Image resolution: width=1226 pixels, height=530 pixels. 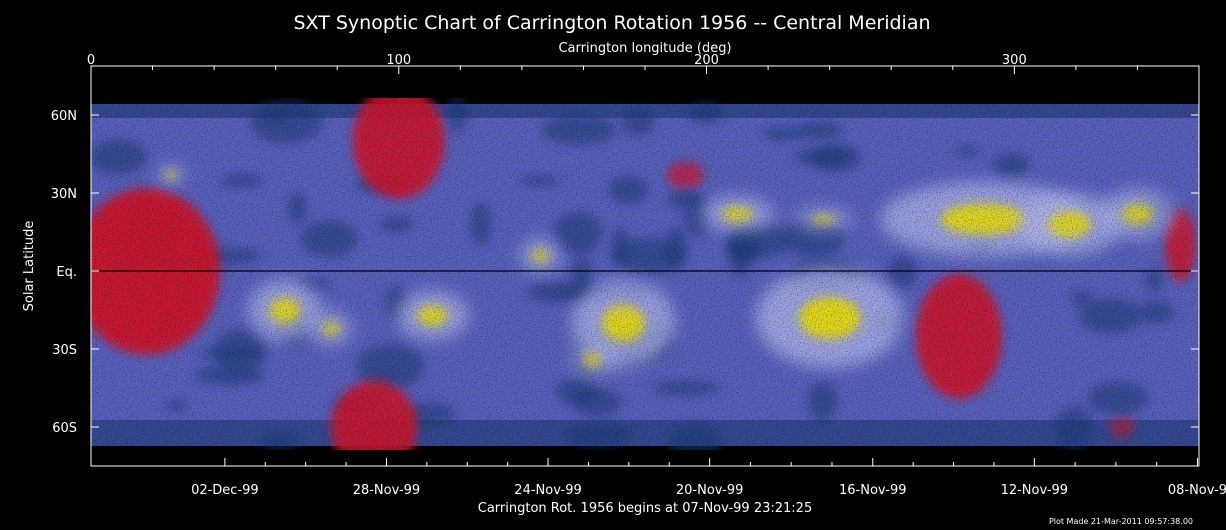 What do you see at coordinates (706, 60) in the screenshot?
I see `top-tick-label: 200` at bounding box center [706, 60].